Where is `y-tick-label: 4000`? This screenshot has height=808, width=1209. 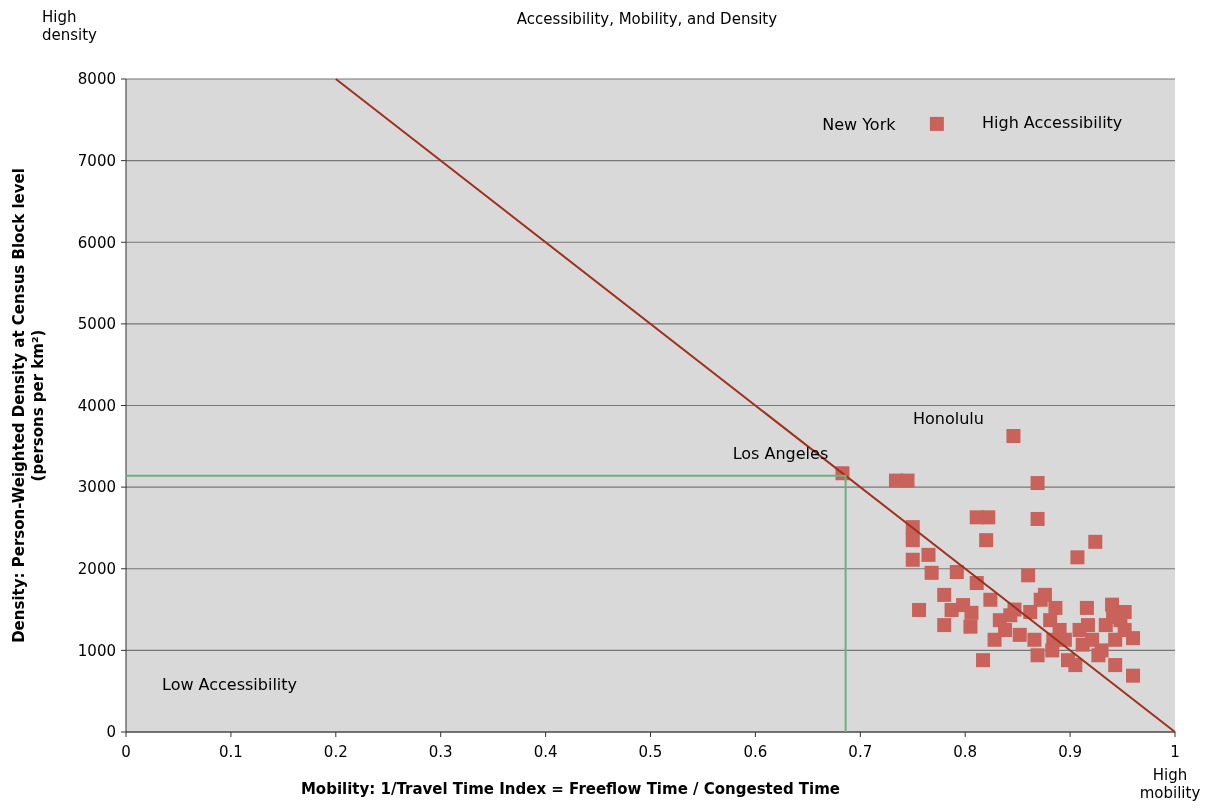 y-tick-label: 4000 is located at coordinates (96, 405).